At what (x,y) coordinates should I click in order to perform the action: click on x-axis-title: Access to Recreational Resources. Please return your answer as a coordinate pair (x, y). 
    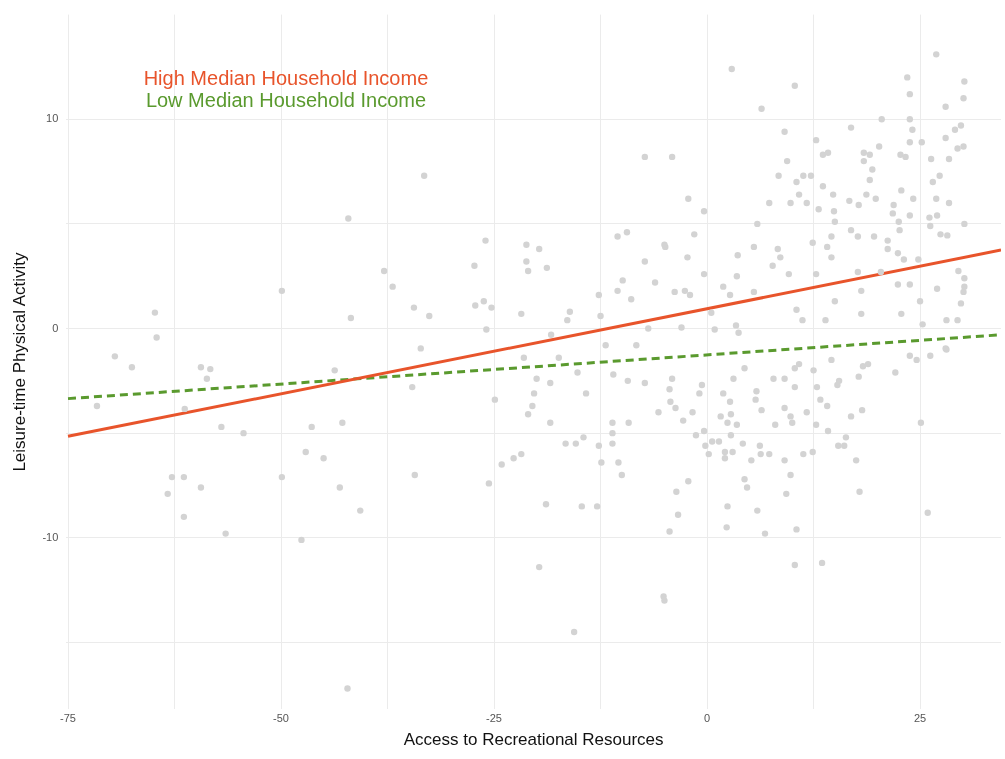
    Looking at the image, I should click on (533, 740).